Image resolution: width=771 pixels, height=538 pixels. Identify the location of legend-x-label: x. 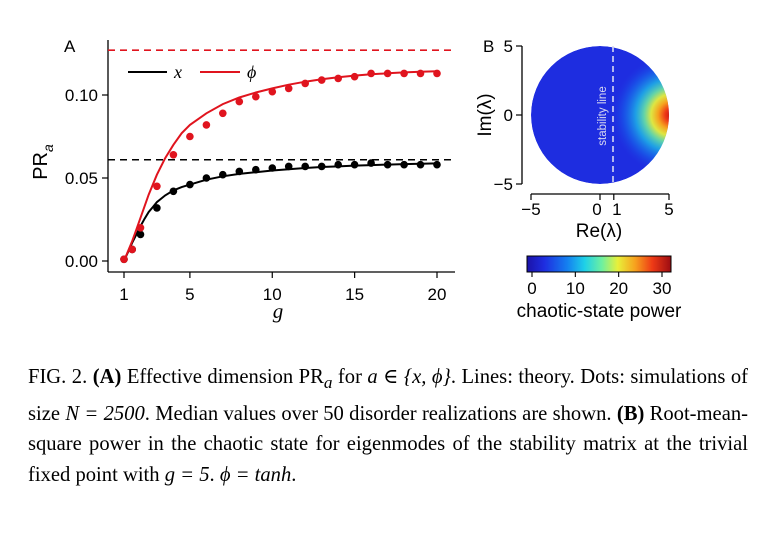
(177, 72).